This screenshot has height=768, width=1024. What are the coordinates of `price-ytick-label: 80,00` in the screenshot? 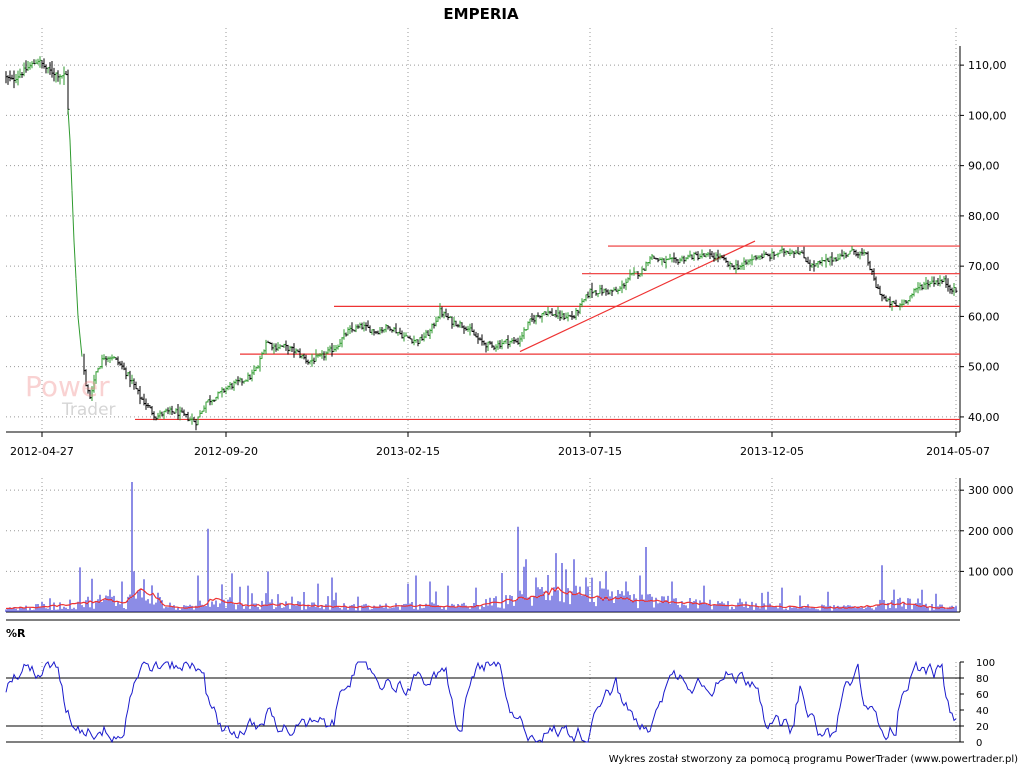 It's located at (984, 216).